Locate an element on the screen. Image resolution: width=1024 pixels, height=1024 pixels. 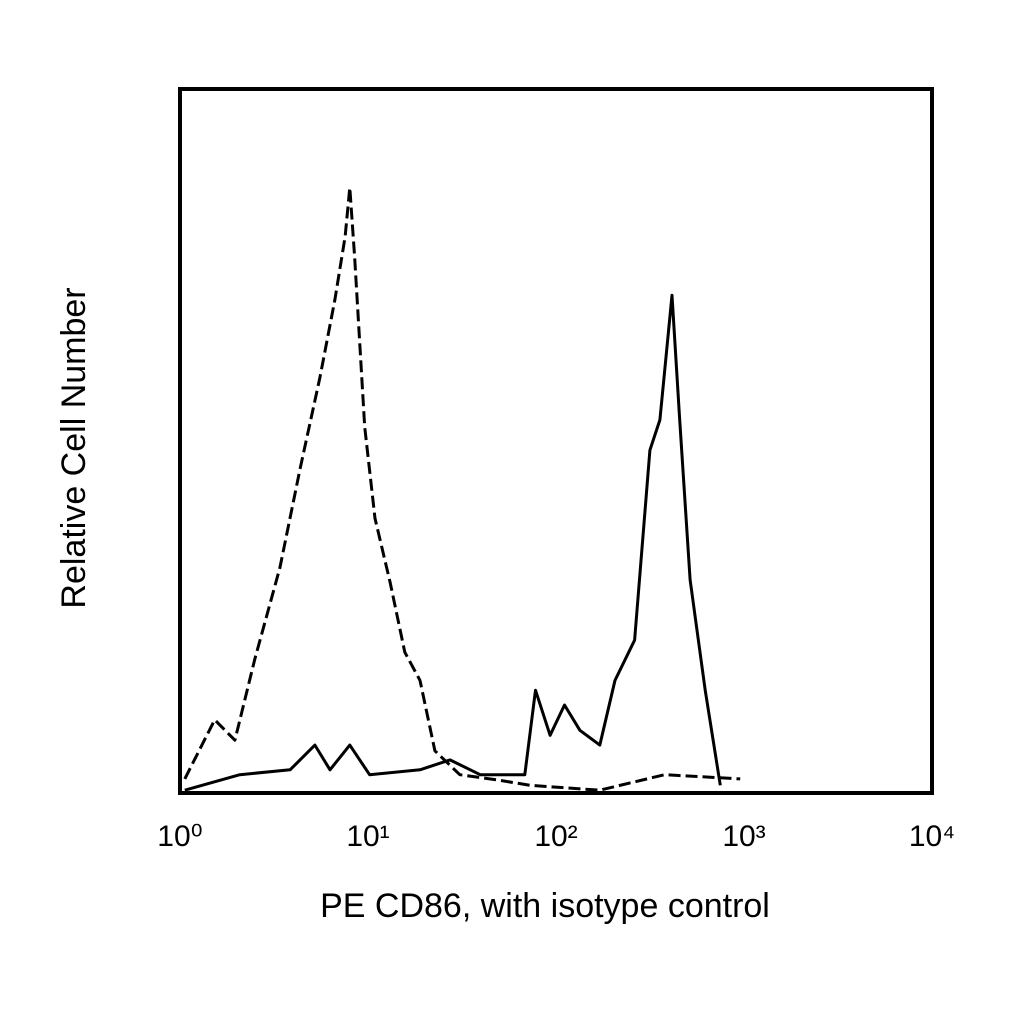
x-tick-label: 10² is located at coordinates (555, 836).